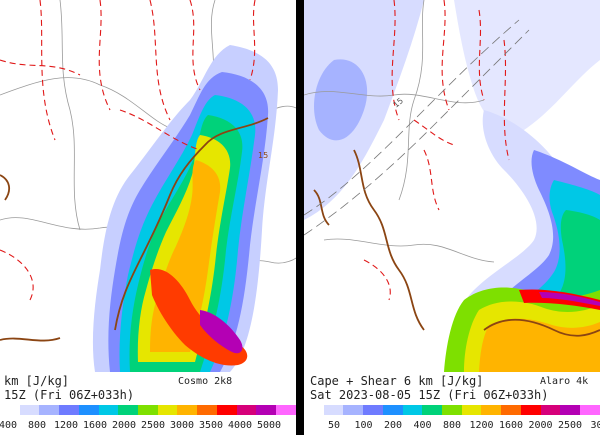 Image resolution: width=600 pixels, height=435 pixels. What do you see at coordinates (240, 425) in the screenshot?
I see `scale-tick-label: 4000` at bounding box center [240, 425].